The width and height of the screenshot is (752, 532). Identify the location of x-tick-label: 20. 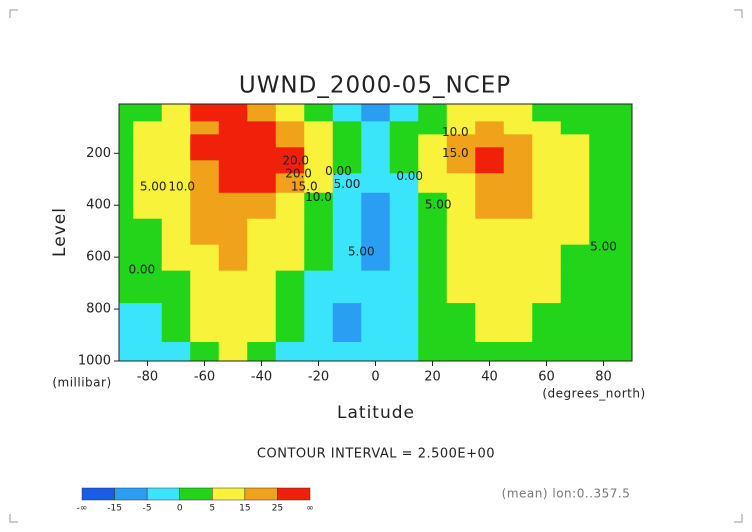
(432, 377).